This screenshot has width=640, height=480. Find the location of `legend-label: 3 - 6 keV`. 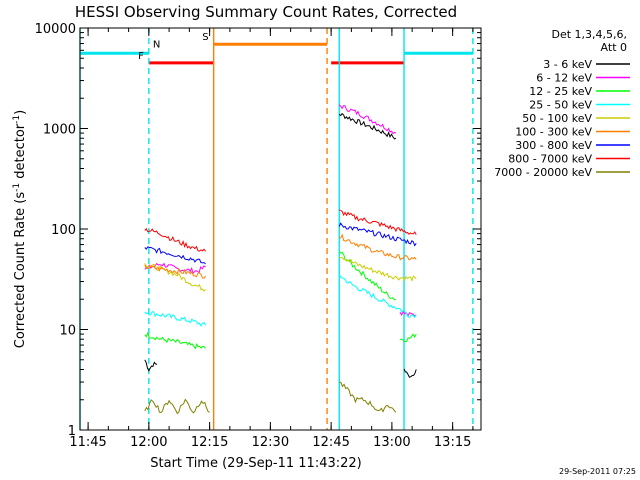

legend-label: 3 - 6 keV is located at coordinates (567, 64).